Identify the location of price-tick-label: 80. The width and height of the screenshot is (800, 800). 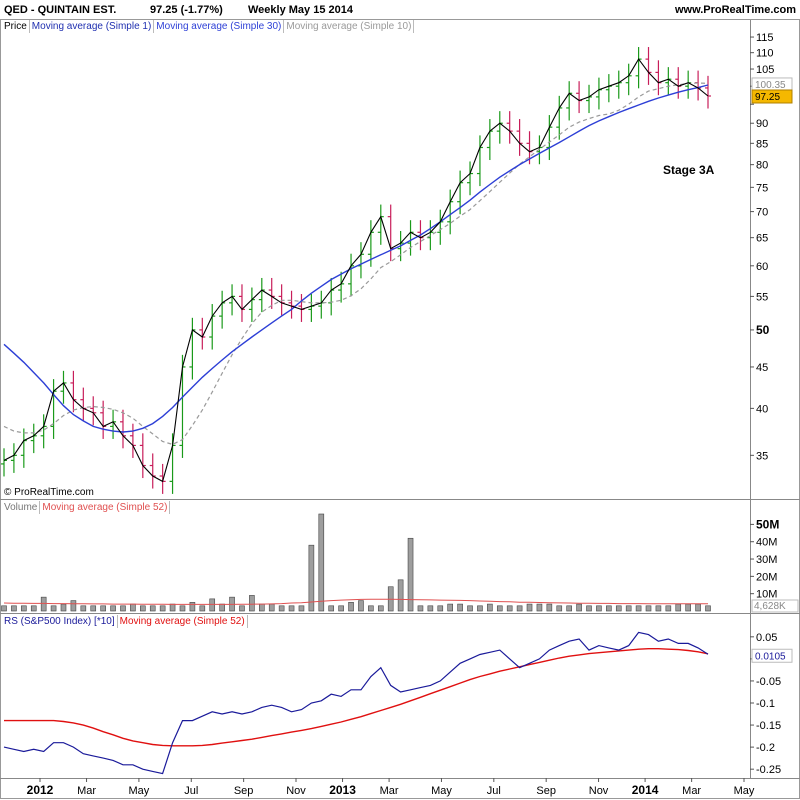
(762, 166).